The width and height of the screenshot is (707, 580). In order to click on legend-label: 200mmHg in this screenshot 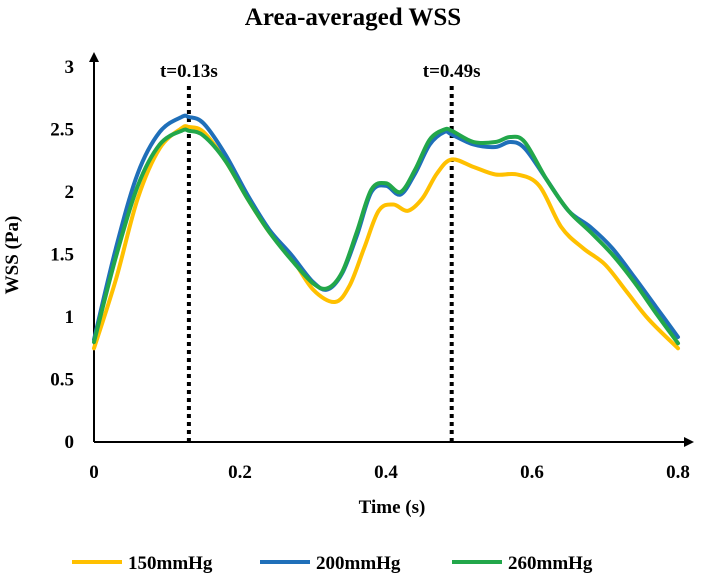, I will do `click(358, 563)`.